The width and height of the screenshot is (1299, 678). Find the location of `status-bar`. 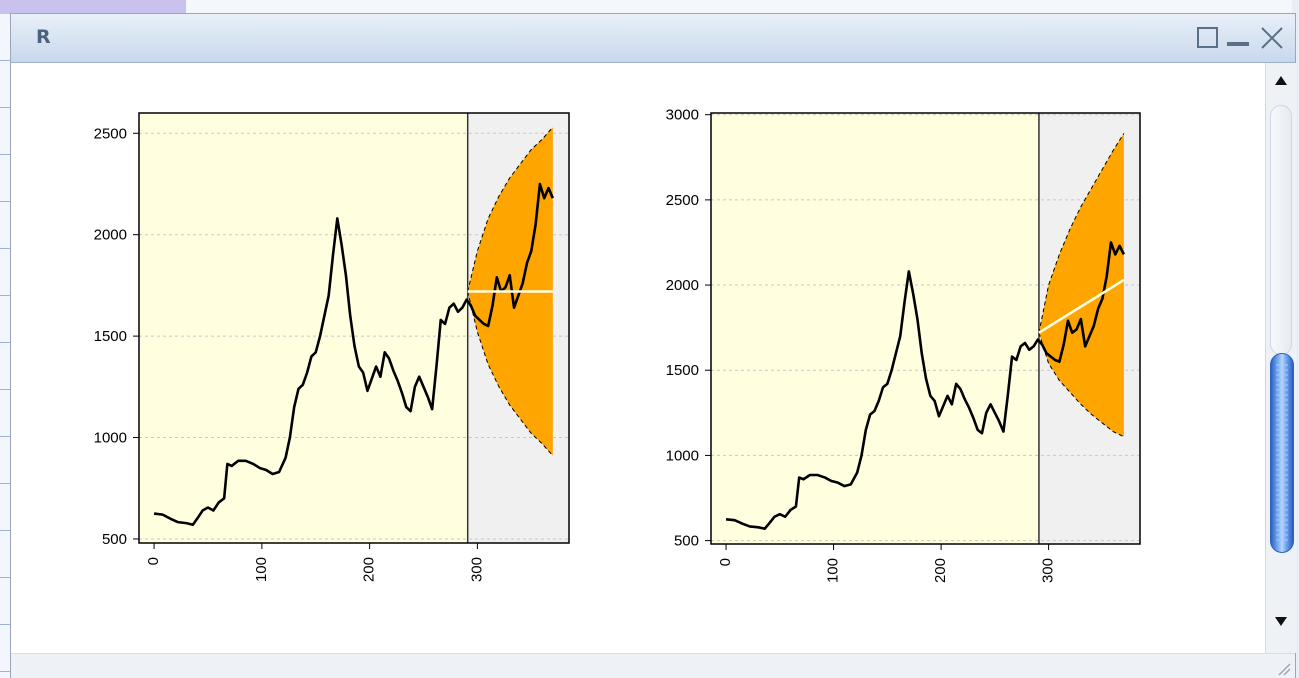

status-bar is located at coordinates (653, 665).